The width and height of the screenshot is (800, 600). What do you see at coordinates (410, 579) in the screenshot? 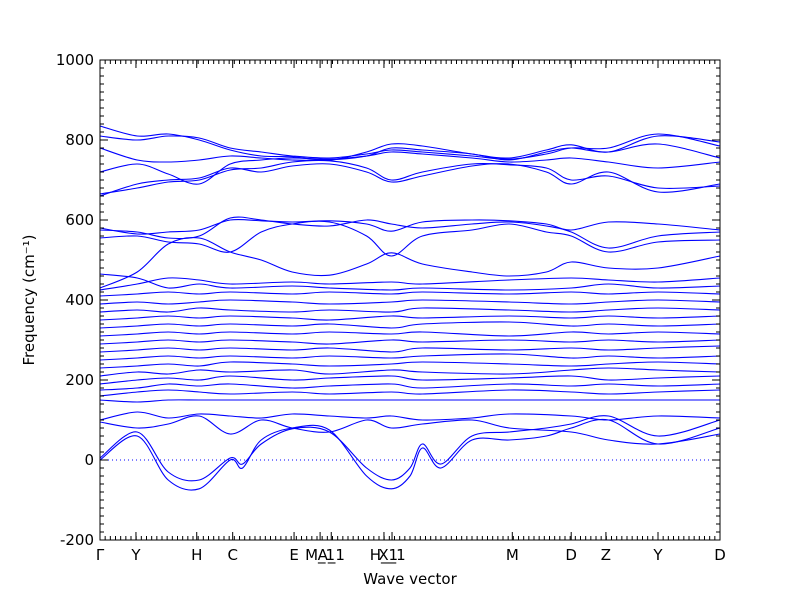
I see `x-axis-title: Wave vector` at bounding box center [410, 579].